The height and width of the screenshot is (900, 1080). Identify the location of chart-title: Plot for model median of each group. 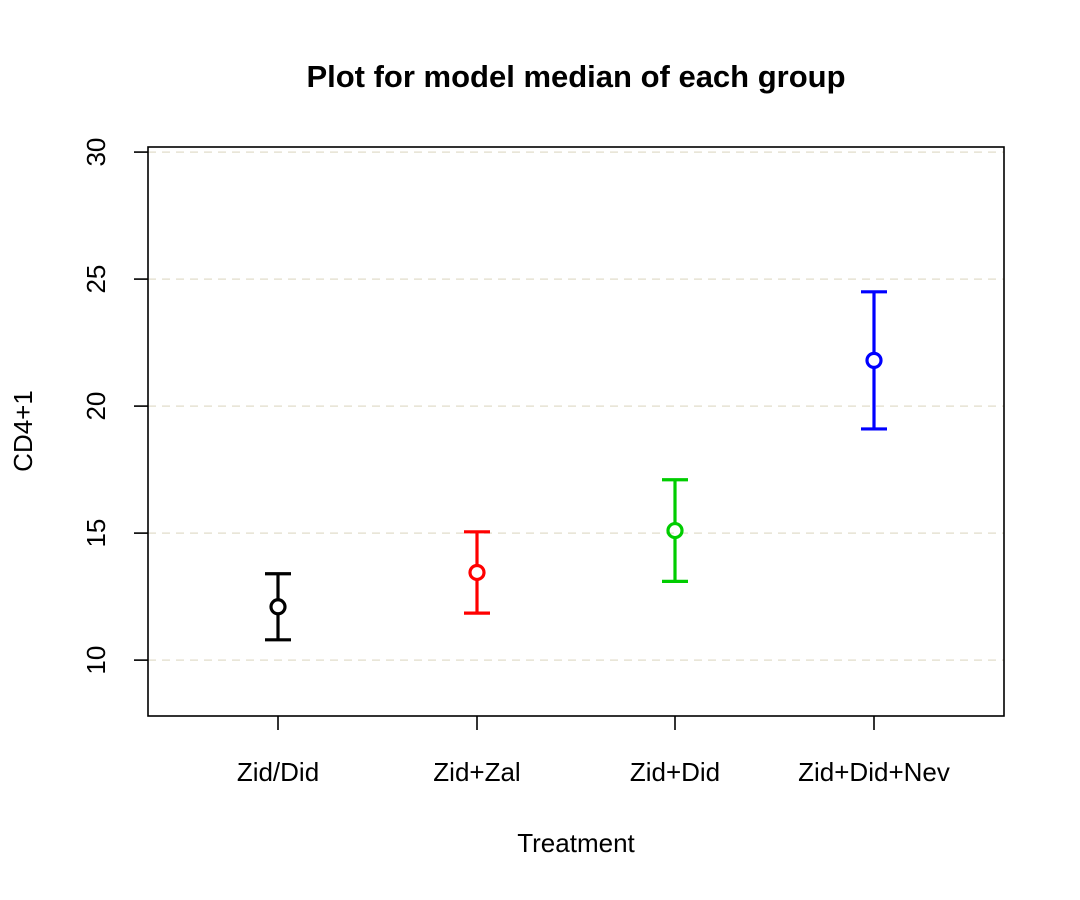
(575, 76).